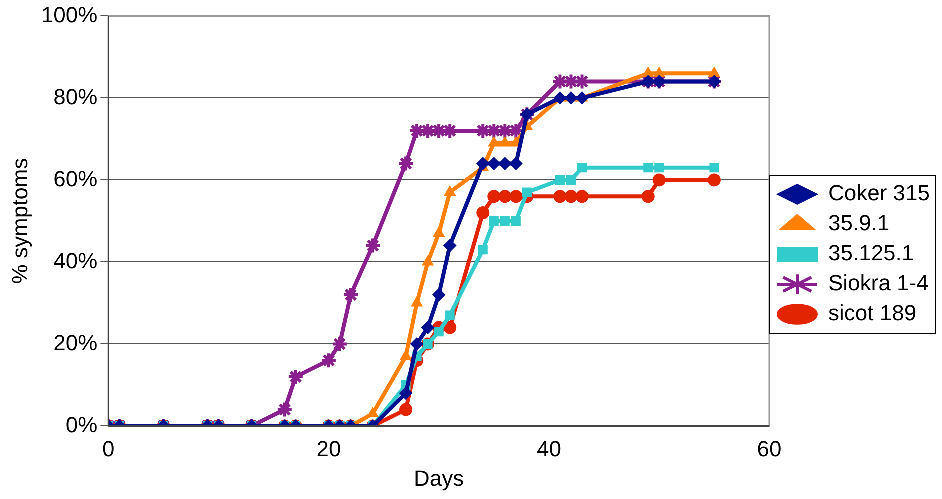  What do you see at coordinates (878, 283) in the screenshot?
I see `legend-label: Siokra 1-4` at bounding box center [878, 283].